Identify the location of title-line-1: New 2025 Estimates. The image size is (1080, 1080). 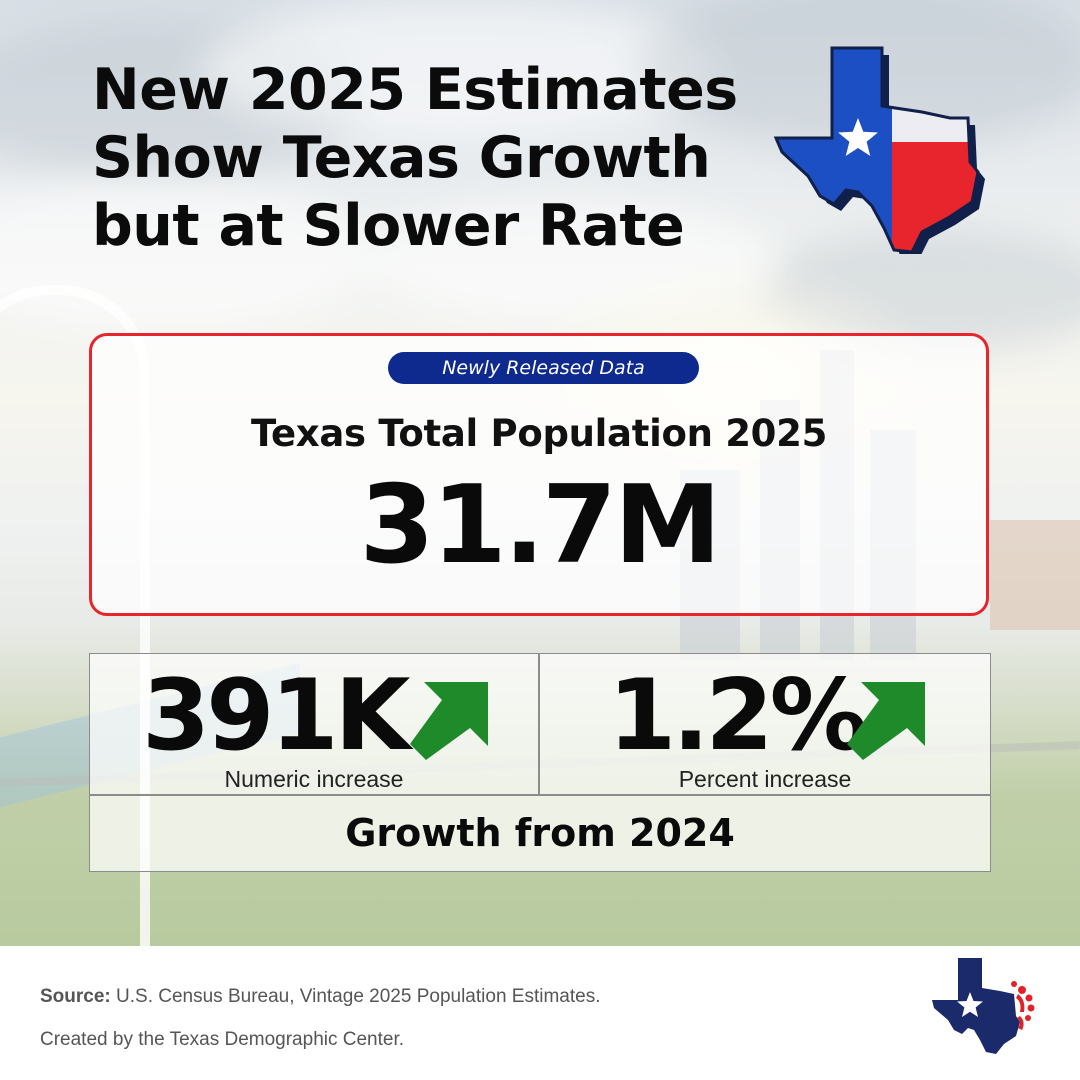
(415, 90).